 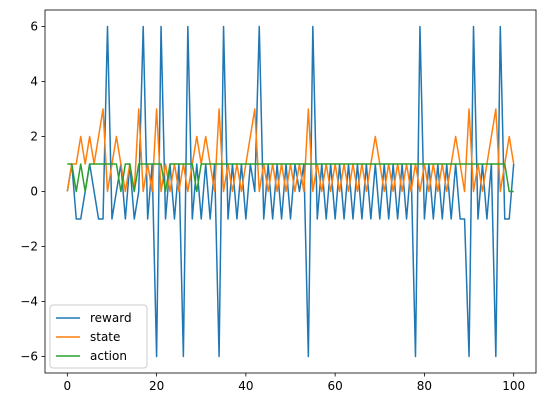 What do you see at coordinates (334, 386) in the screenshot?
I see `x-tick-label: 60` at bounding box center [334, 386].